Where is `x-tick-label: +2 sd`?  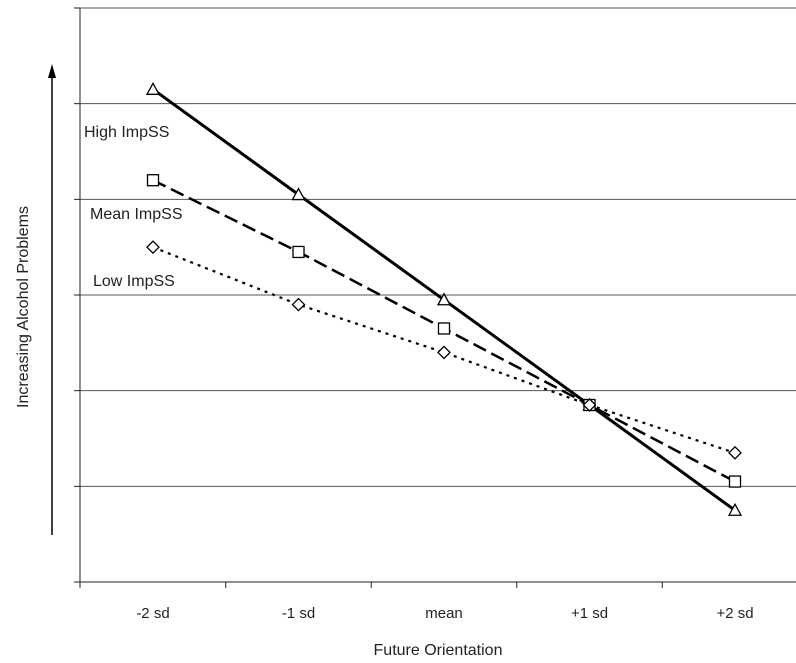
x-tick-label: +2 sd is located at coordinates (734, 613).